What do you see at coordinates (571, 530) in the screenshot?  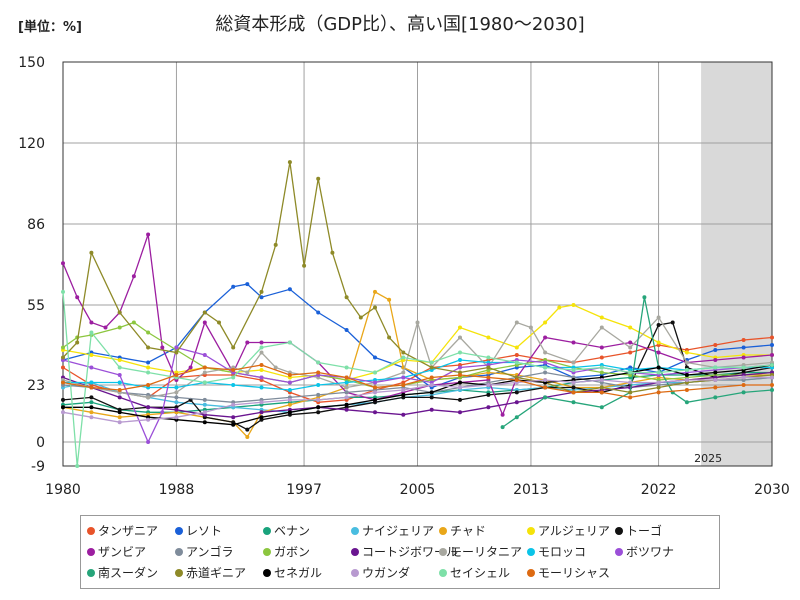 I see `legend-item: アルジェリア` at bounding box center [571, 530].